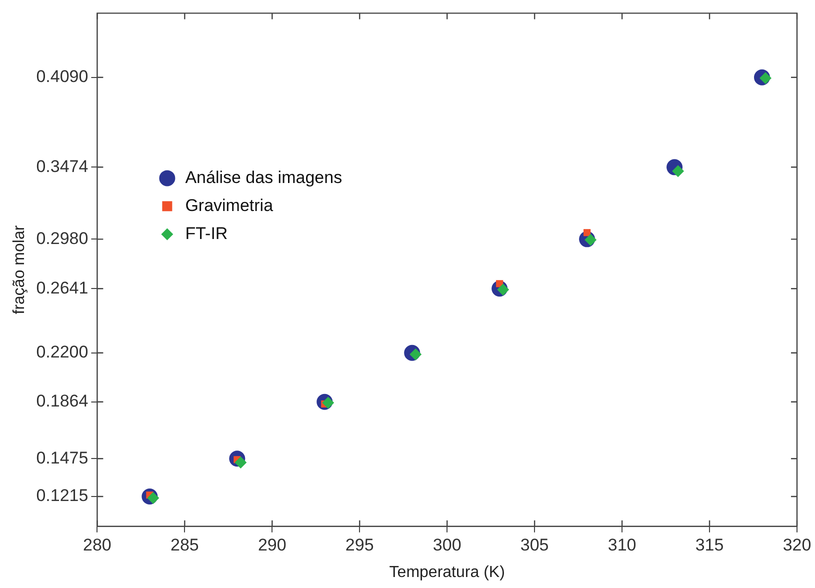 The height and width of the screenshot is (588, 815). What do you see at coordinates (97, 544) in the screenshot?
I see `x-tick-label: 280` at bounding box center [97, 544].